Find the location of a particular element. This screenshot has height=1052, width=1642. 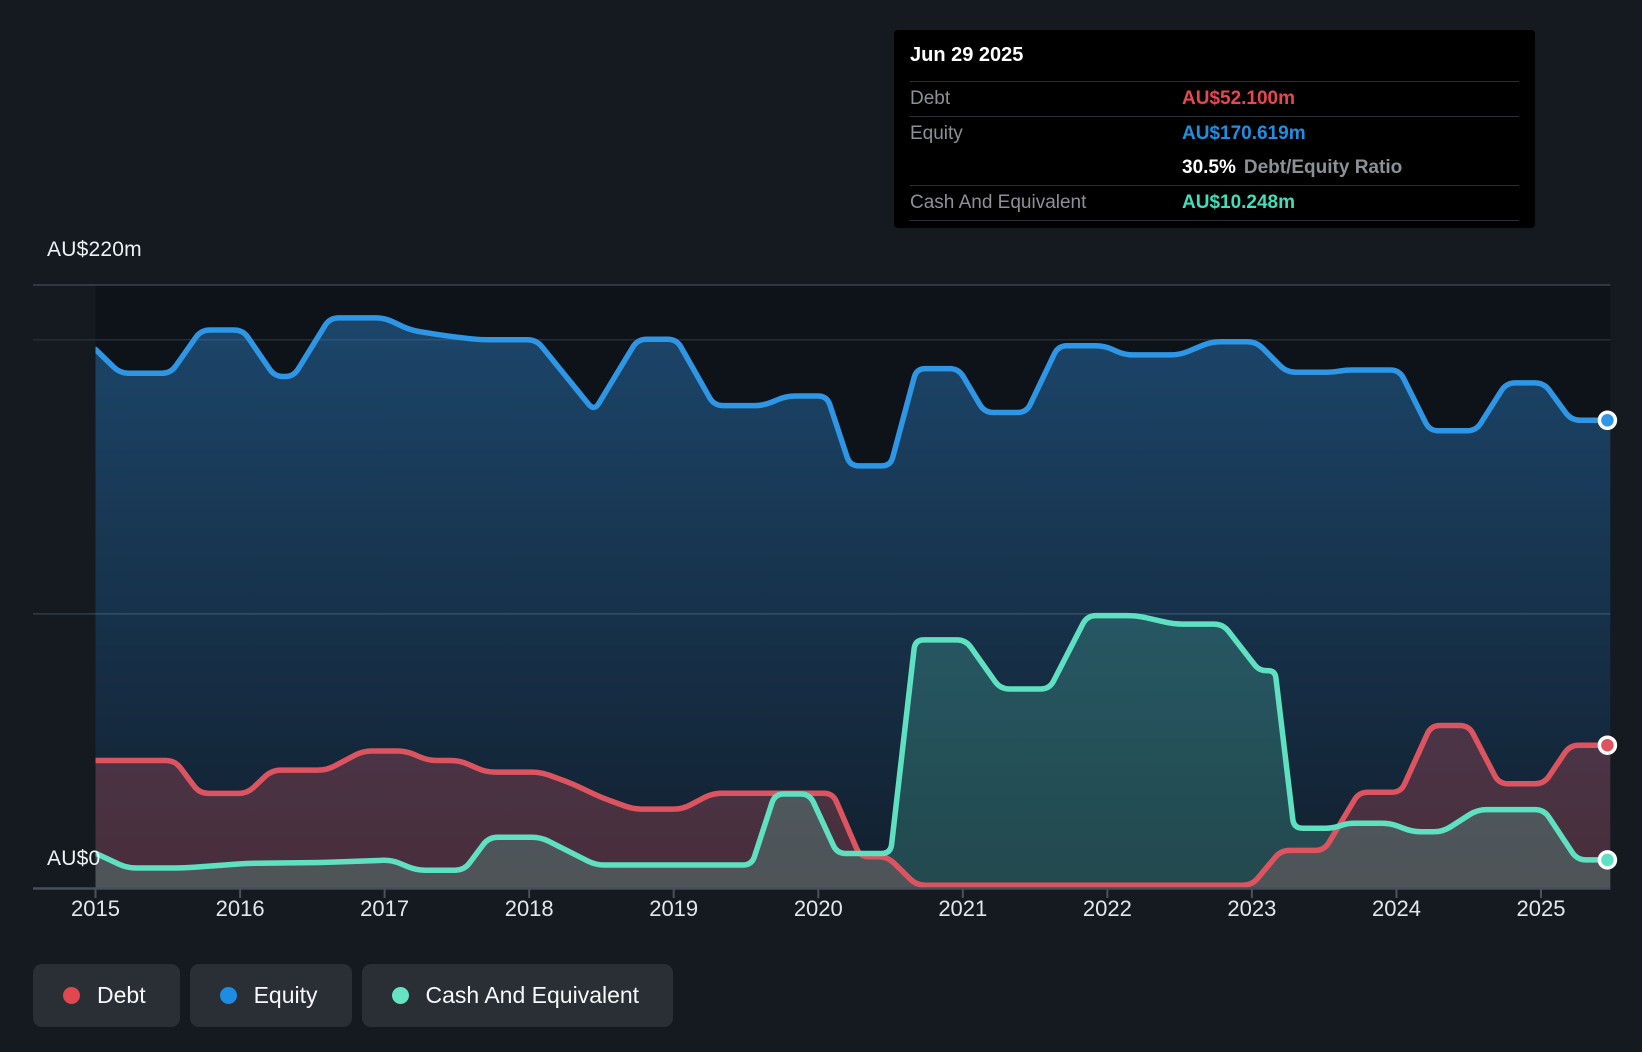

tooltip-row-ratio: 30.5% Debt/Equity Ratio is located at coordinates (1214, 168).